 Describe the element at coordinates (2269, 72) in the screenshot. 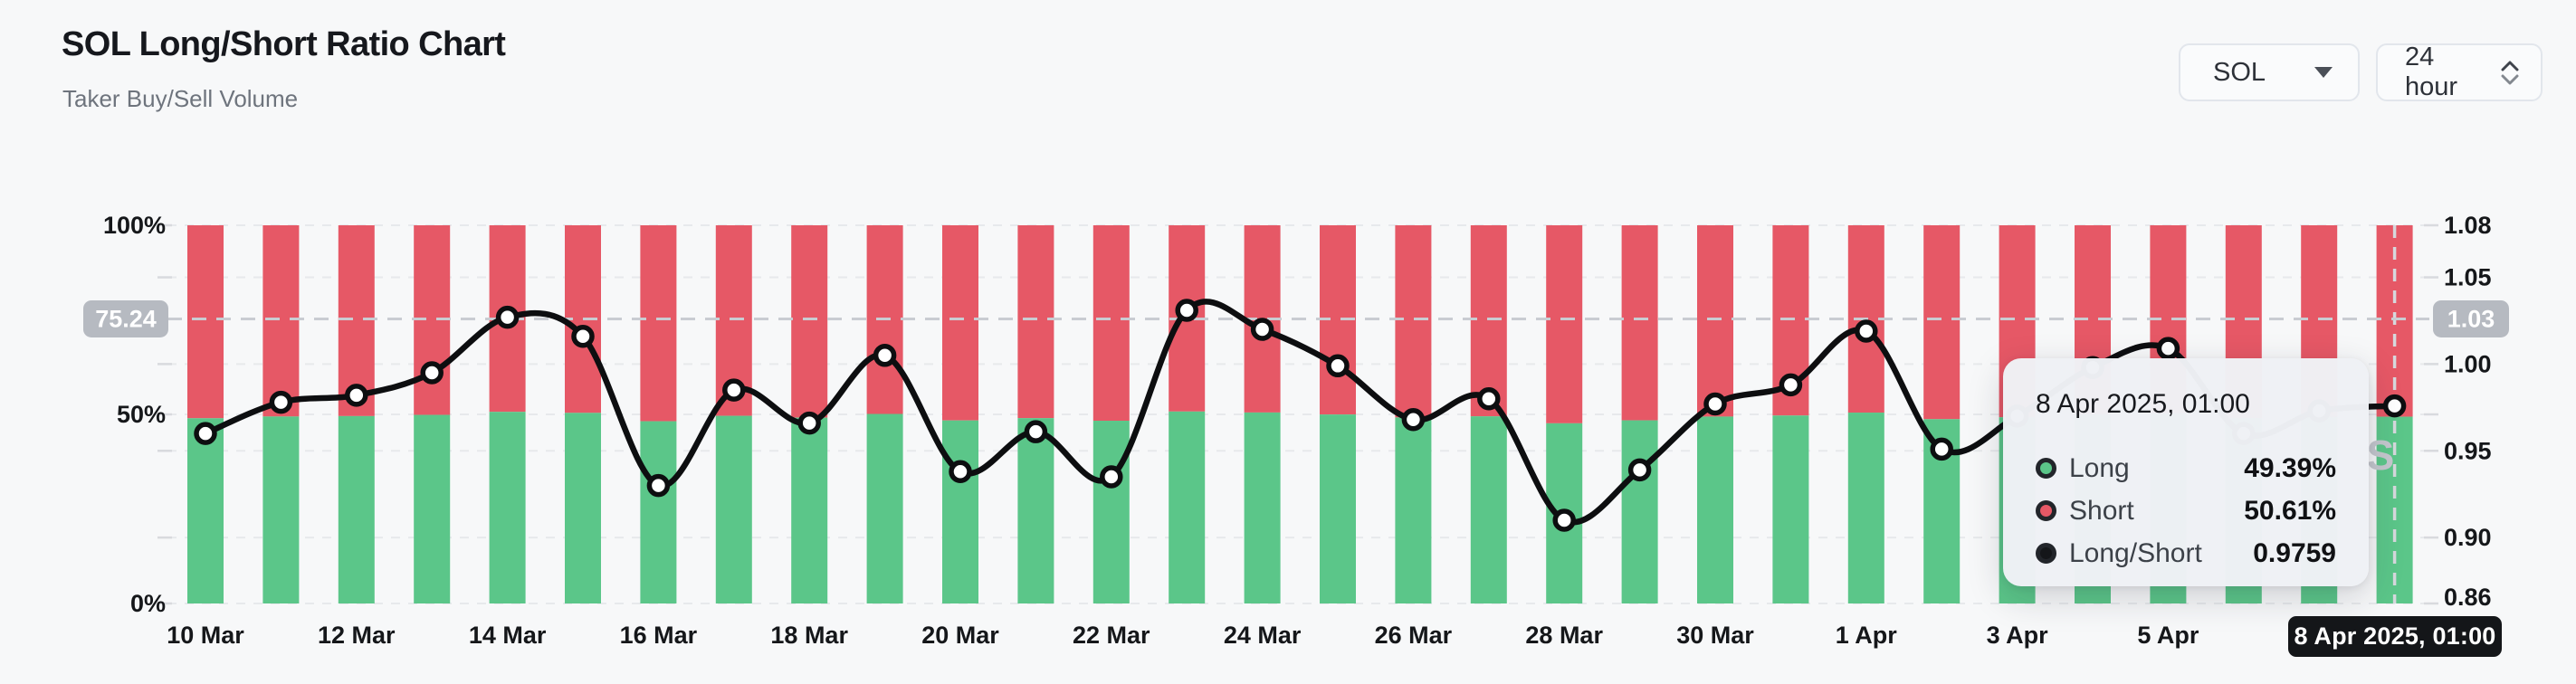

I see `coin-select: SOL` at that location.